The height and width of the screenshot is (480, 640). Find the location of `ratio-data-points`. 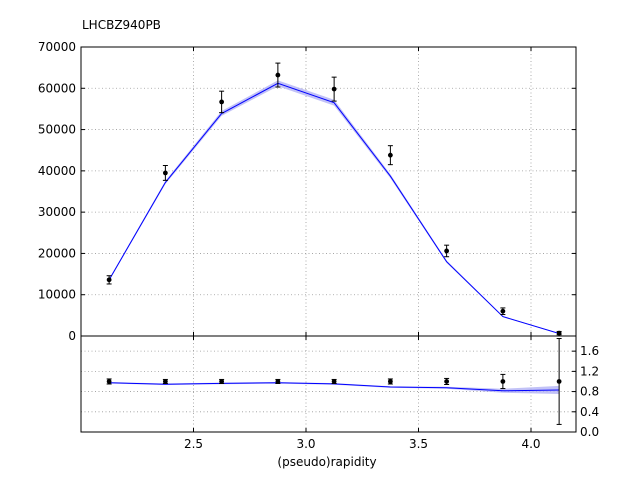

ratio-data-points is located at coordinates (334, 381).